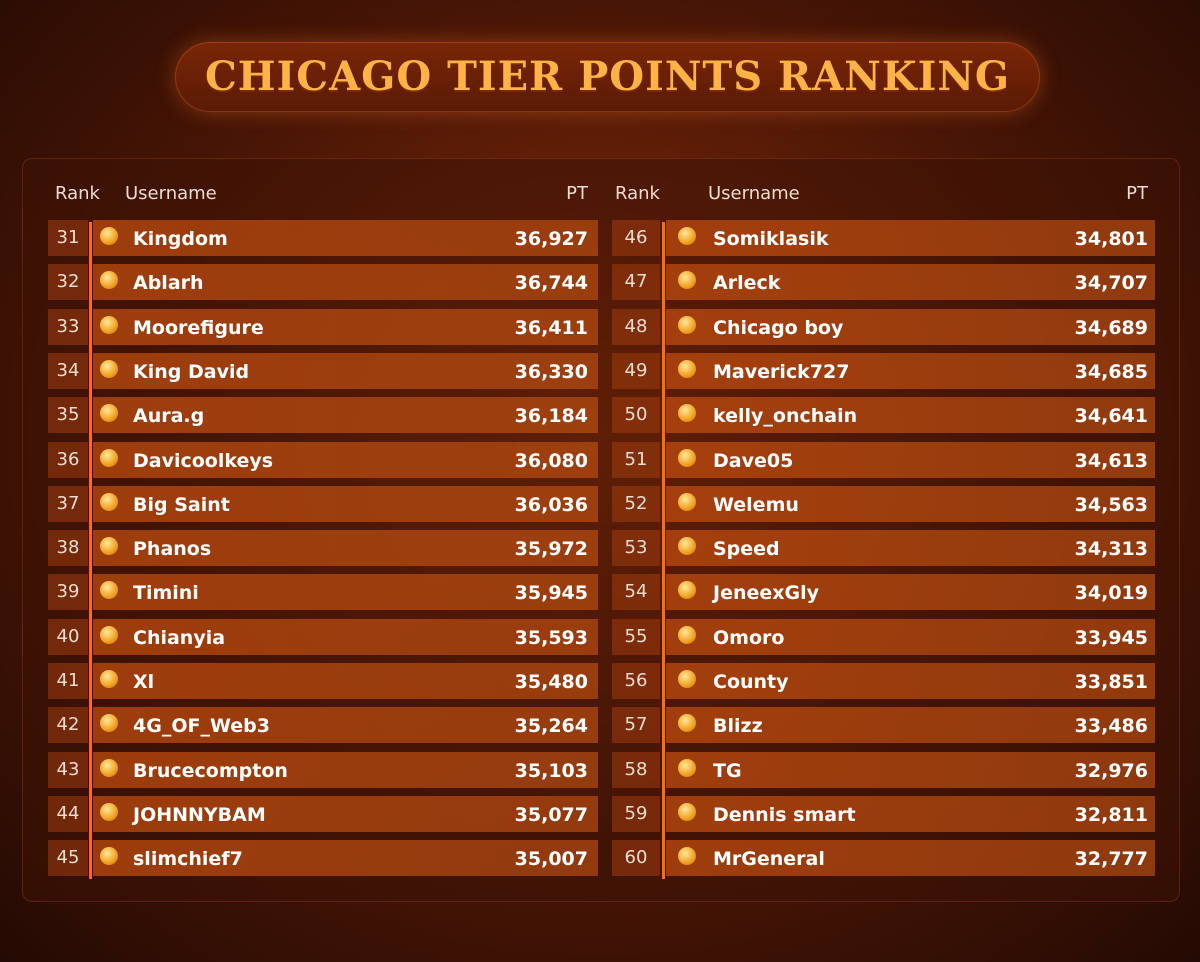 The width and height of the screenshot is (1200, 962). I want to click on username: kelly_onchain, so click(785, 416).